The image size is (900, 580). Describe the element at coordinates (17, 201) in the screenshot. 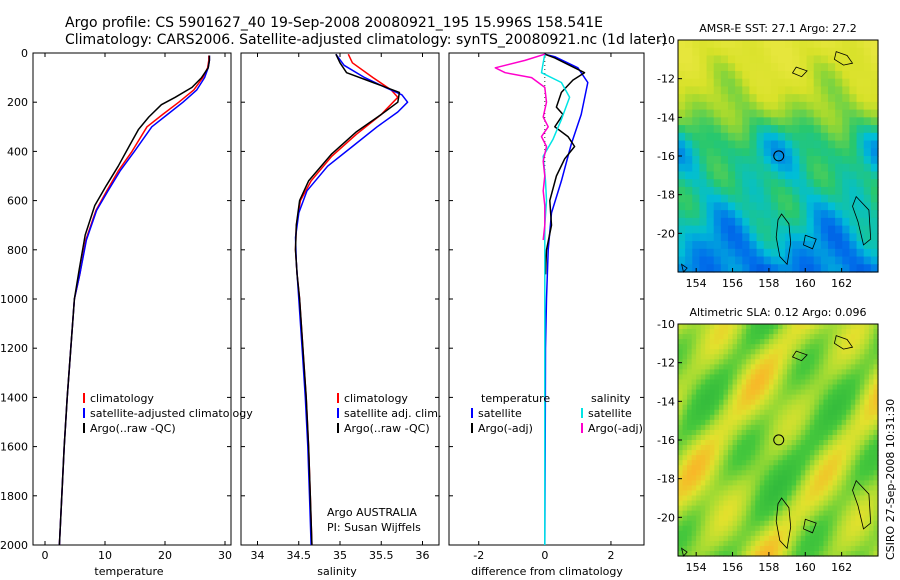

I see `y-tick-label: 600` at that location.